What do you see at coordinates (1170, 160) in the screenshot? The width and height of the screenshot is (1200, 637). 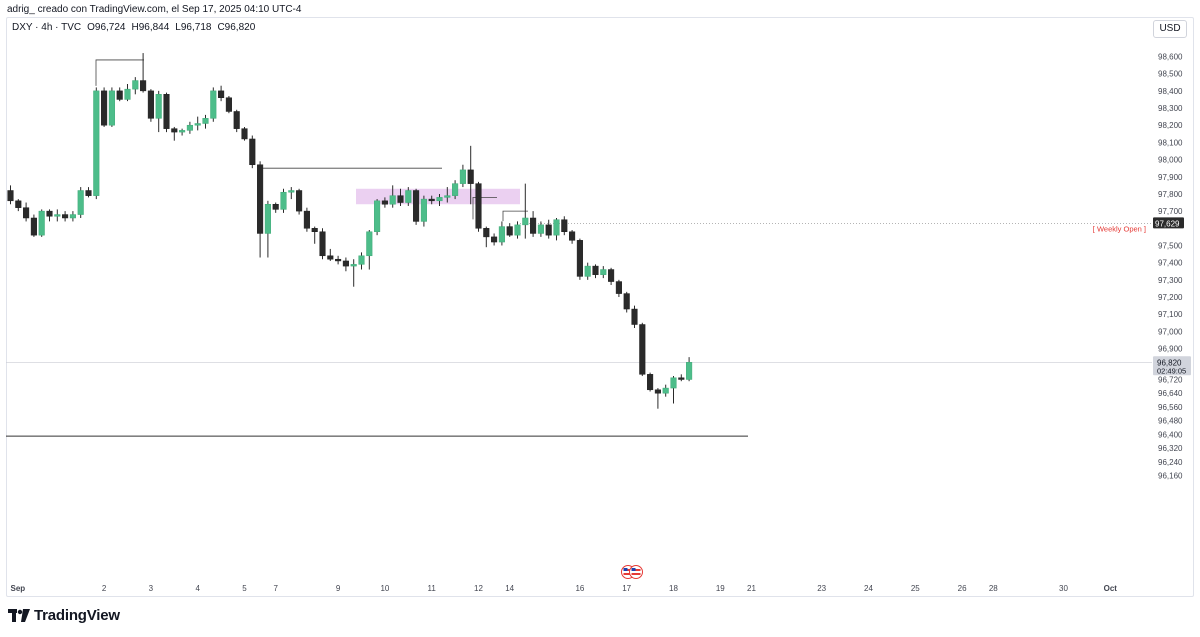 I see `y-tick-label: 98,000` at bounding box center [1170, 160].